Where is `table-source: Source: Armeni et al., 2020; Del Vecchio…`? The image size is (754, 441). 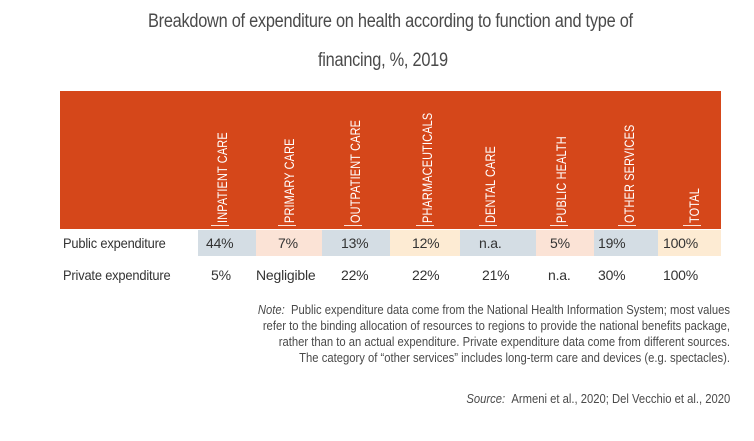
table-source: Source: Armeni et al., 2020; Del Vecchio… is located at coordinates (598, 399).